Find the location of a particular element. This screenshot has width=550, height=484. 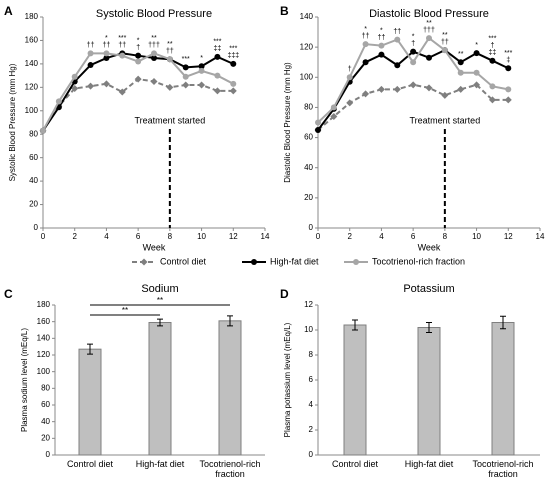

chart-title: Systolic Blood Pressure is located at coordinates (154, 14).